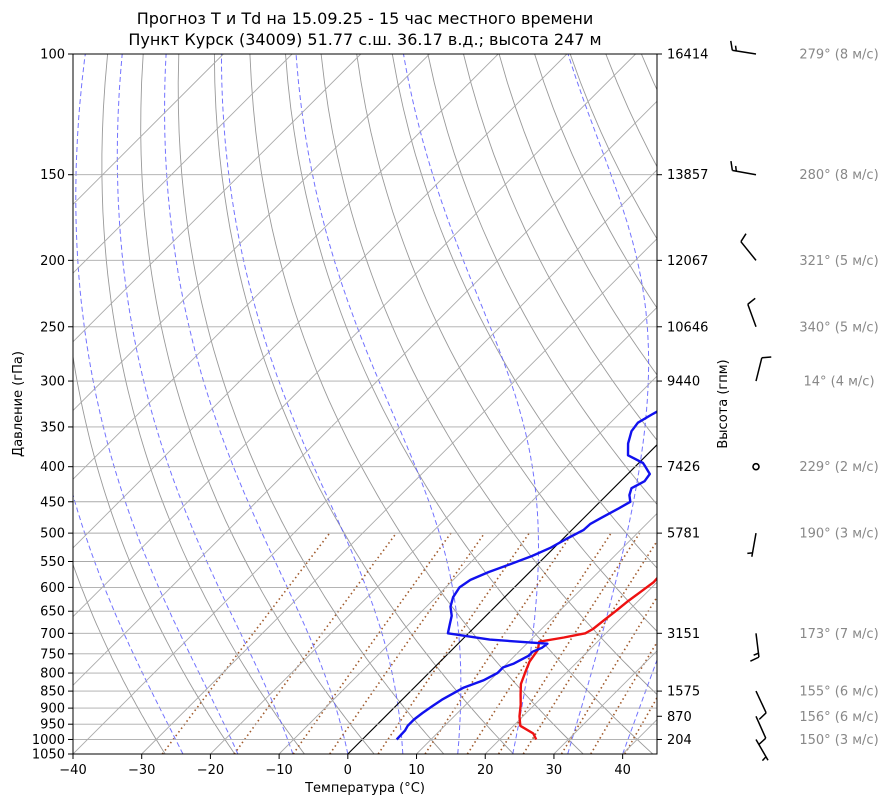 The image size is (891, 806). What do you see at coordinates (838, 534) in the screenshot?
I see `wind-label: 190° (3 м/с)` at bounding box center [838, 534].